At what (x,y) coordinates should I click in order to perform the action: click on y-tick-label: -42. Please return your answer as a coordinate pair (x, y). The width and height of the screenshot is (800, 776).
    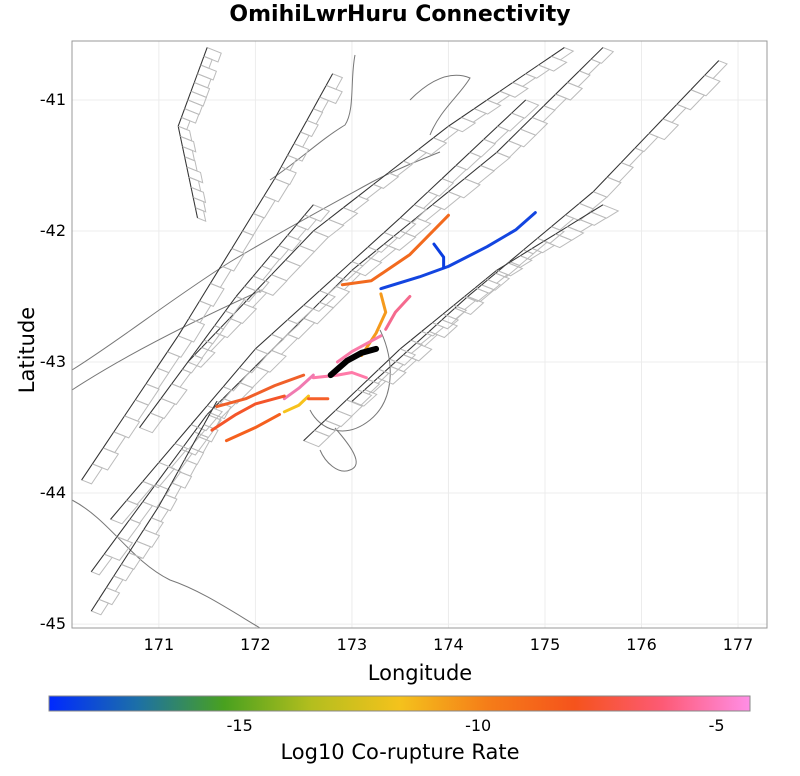
    Looking at the image, I should click on (52, 230).